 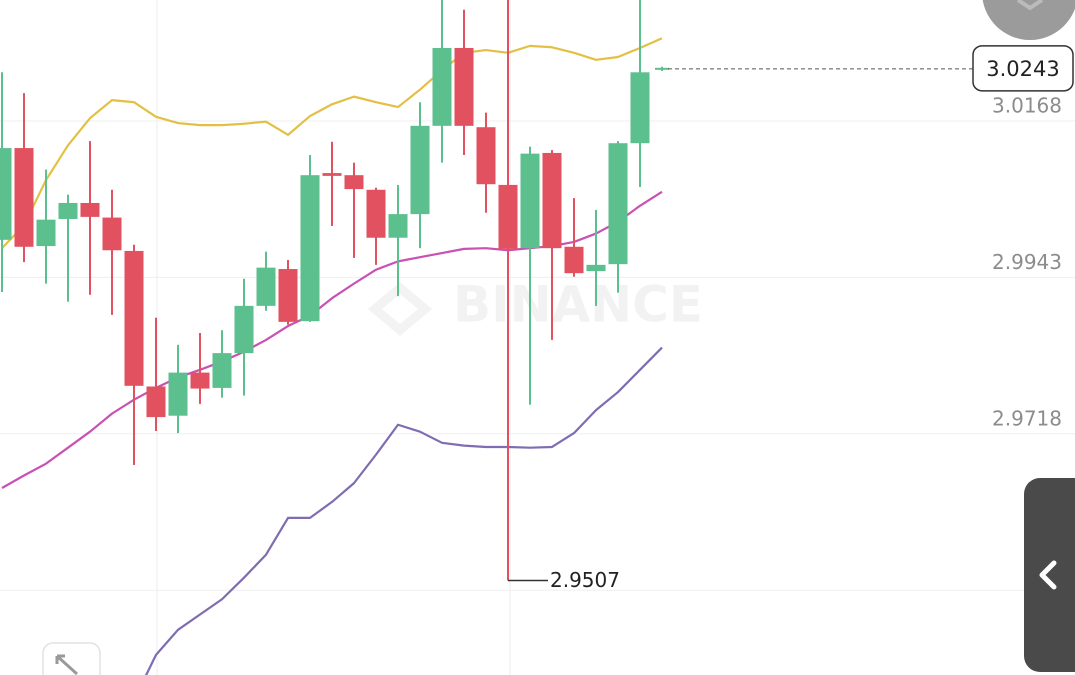 I want to click on y-tick-label: 2.9943, so click(x=1027, y=262).